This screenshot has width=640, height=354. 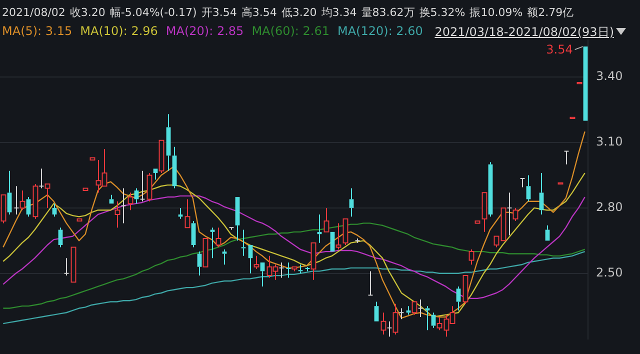 What do you see at coordinates (609, 141) in the screenshot?
I see `y-tick-label: 3.10` at bounding box center [609, 141].